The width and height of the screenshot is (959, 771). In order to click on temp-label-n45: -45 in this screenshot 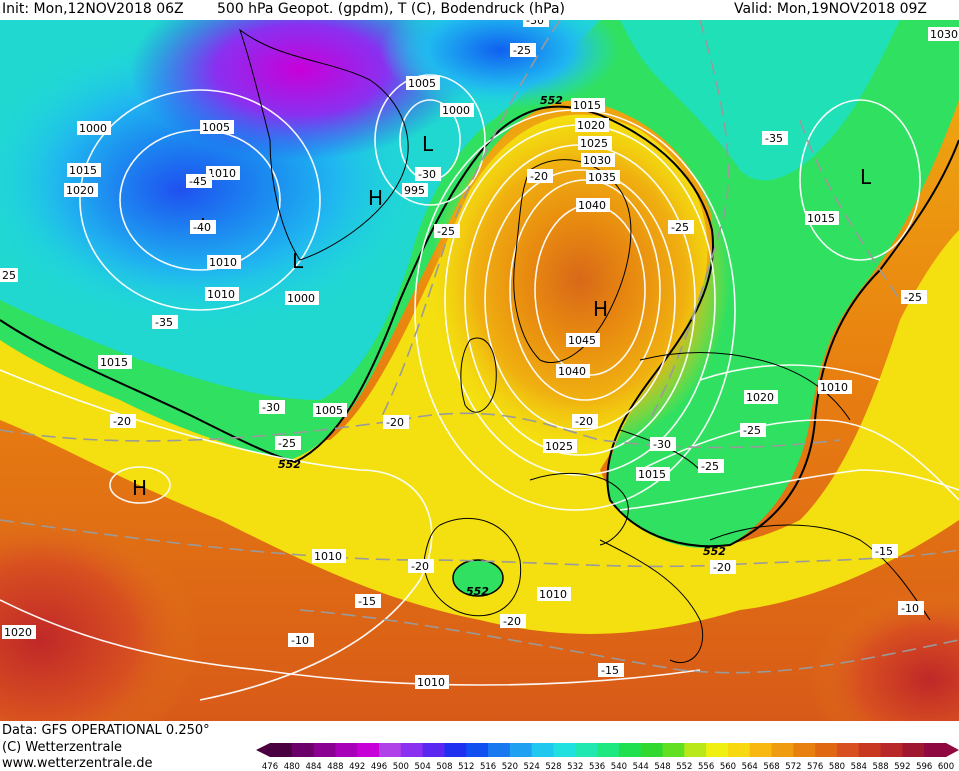, I will do `click(199, 181)`.